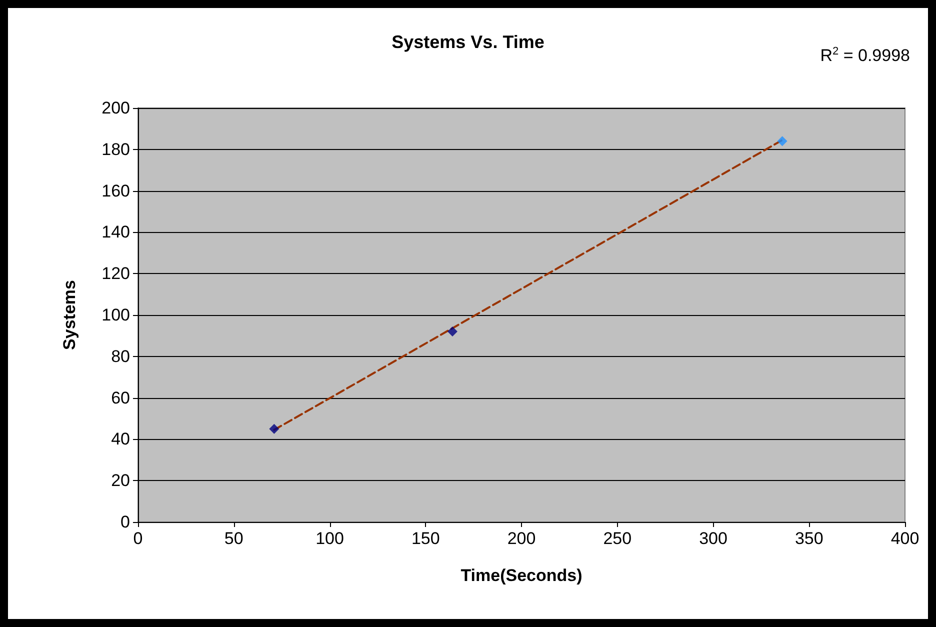  Describe the element at coordinates (116, 108) in the screenshot. I see `y-tick-label: 200` at that location.